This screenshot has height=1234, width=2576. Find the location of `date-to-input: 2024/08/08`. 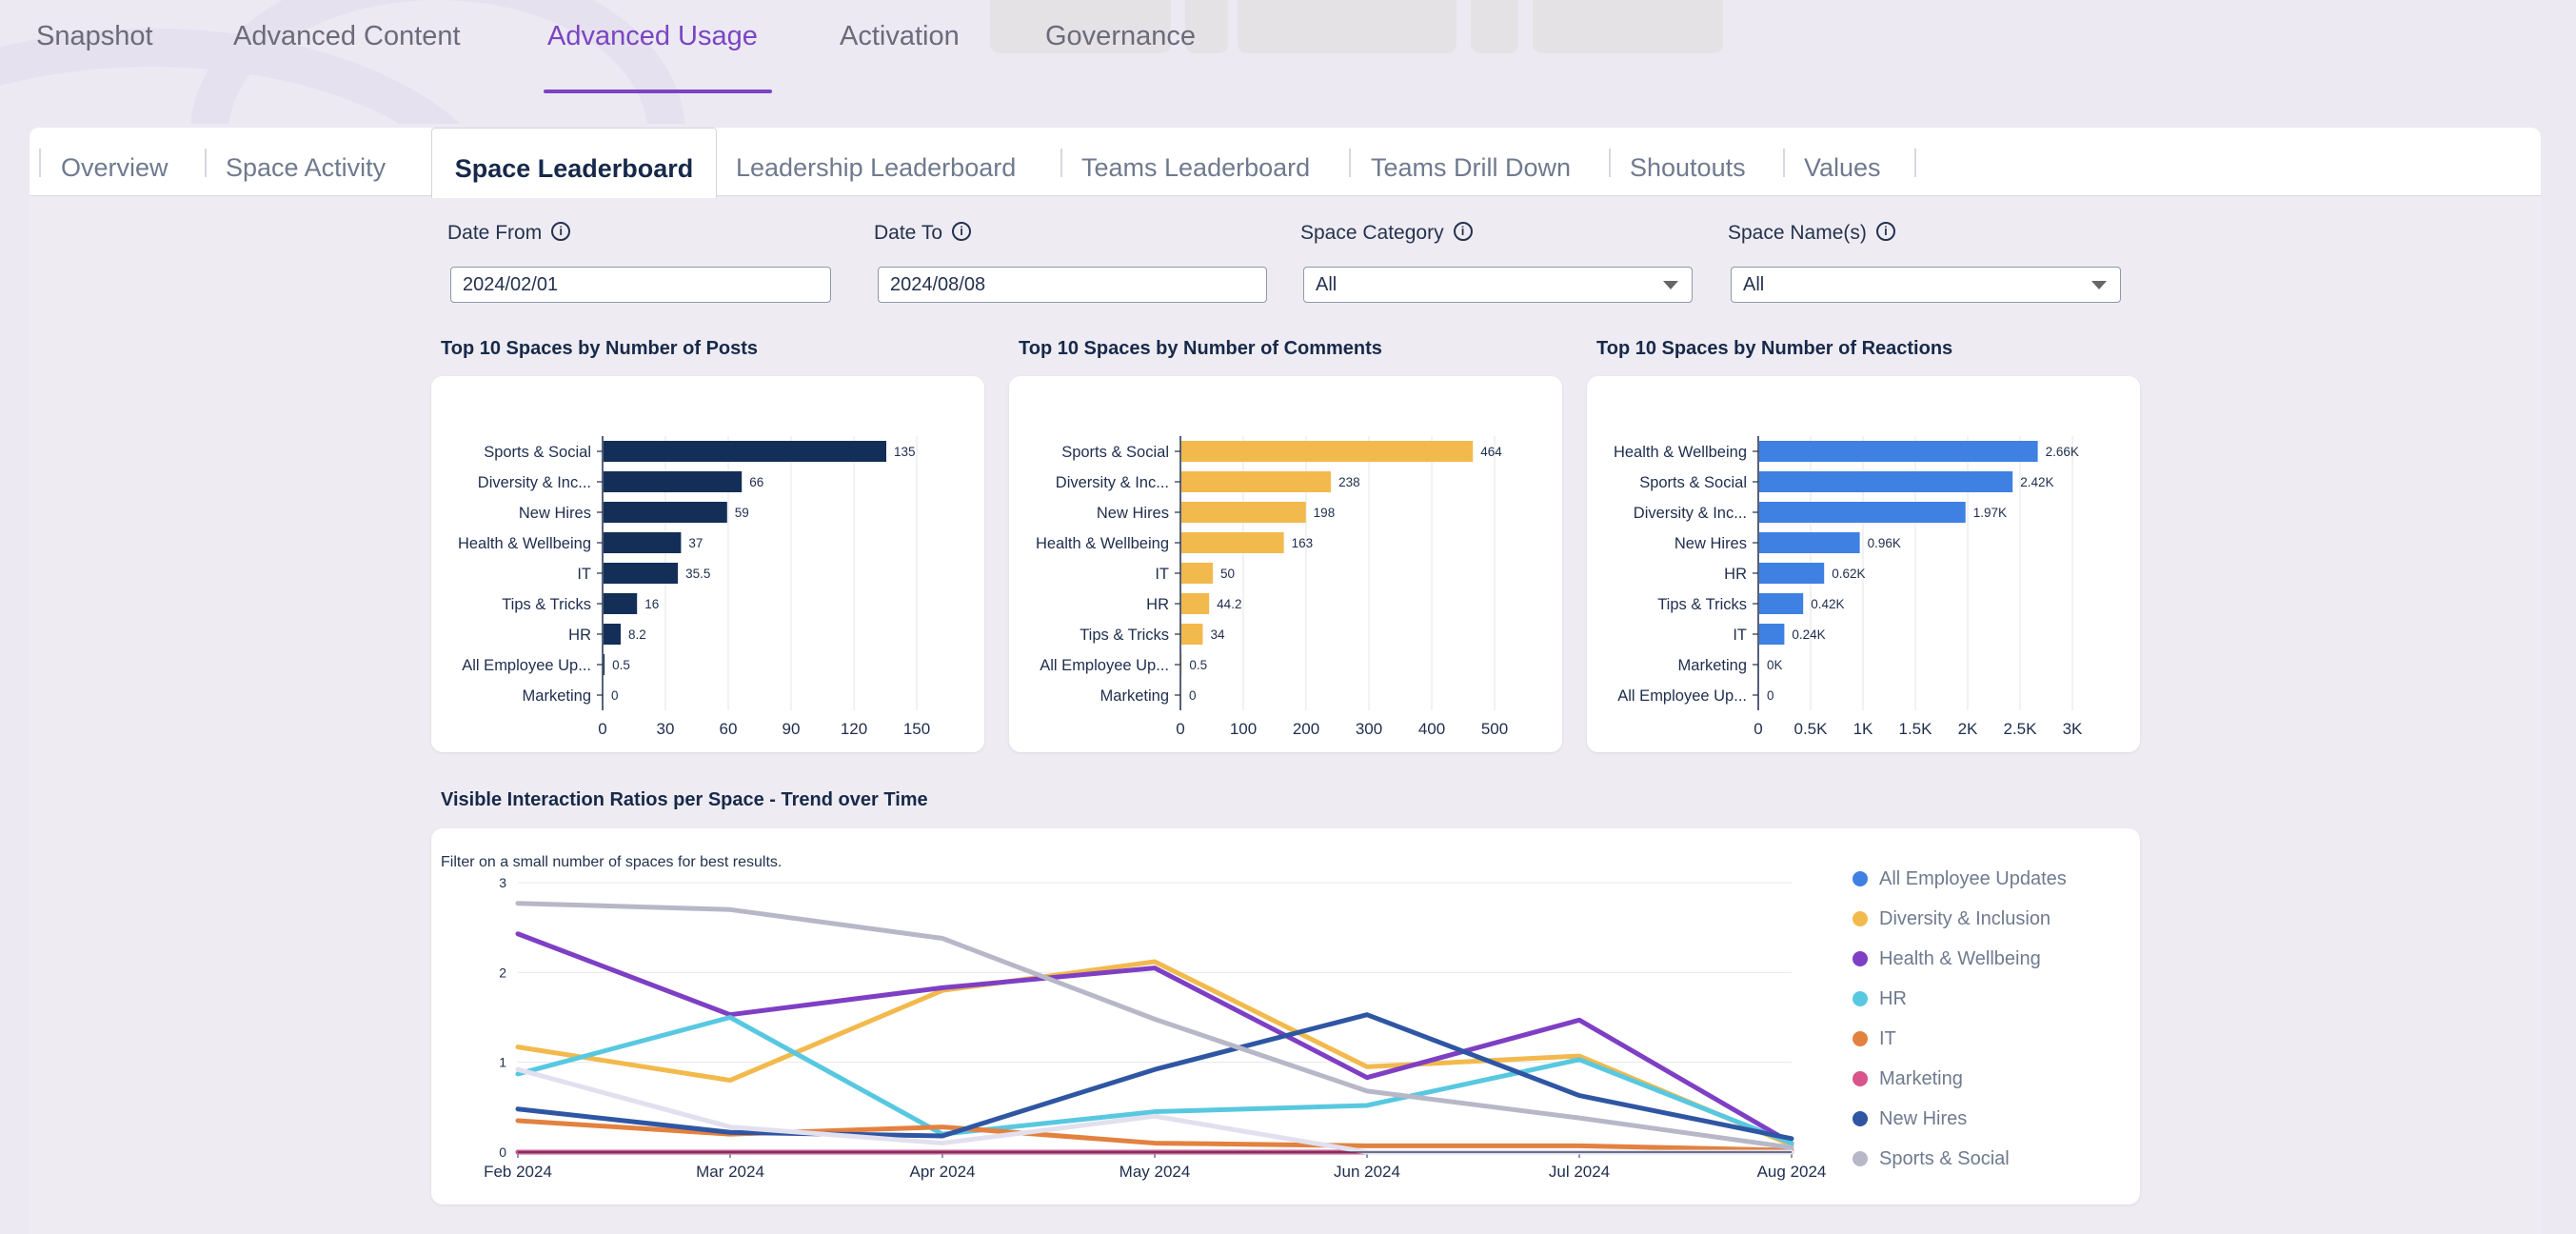

date-to-input: 2024/08/08 is located at coordinates (1072, 285).